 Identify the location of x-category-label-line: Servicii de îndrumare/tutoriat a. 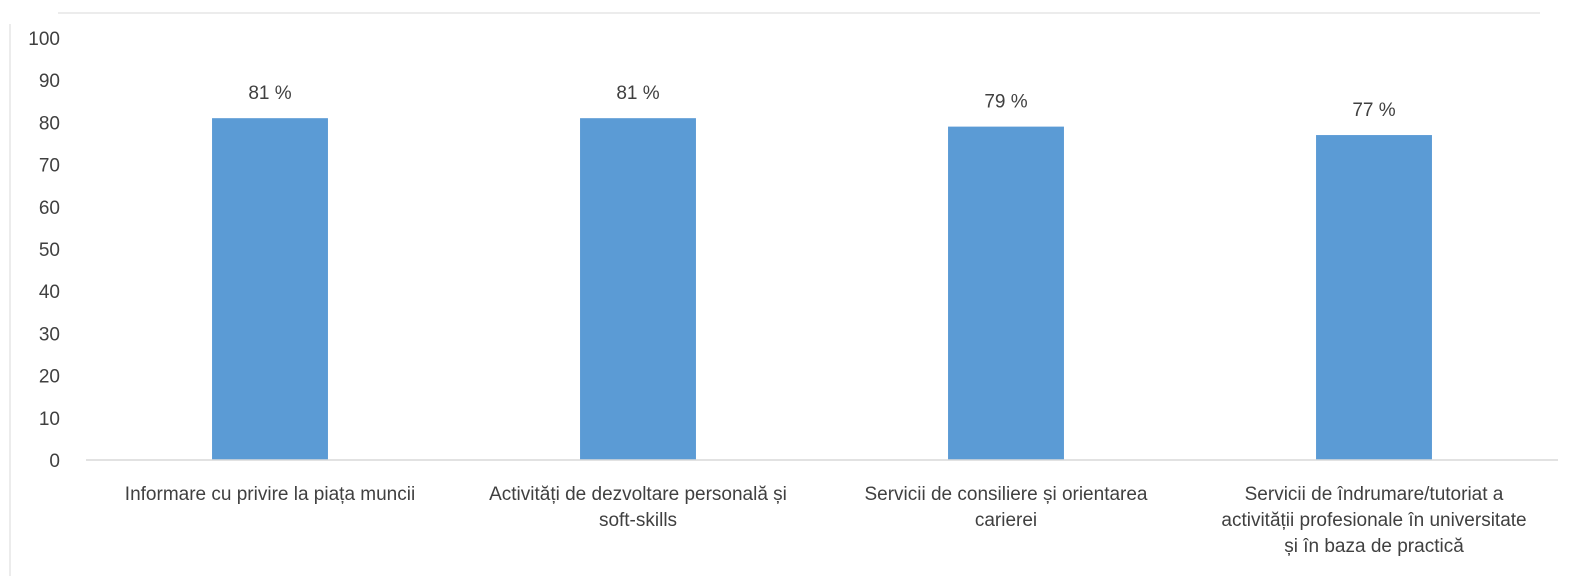
(1374, 494).